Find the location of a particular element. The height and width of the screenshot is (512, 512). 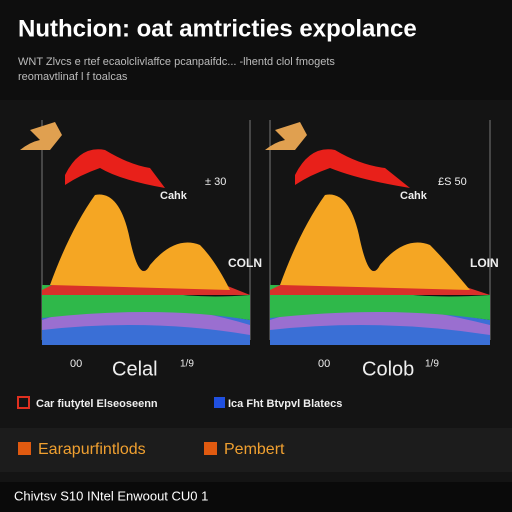

legend-label: Pembert is located at coordinates (254, 449).